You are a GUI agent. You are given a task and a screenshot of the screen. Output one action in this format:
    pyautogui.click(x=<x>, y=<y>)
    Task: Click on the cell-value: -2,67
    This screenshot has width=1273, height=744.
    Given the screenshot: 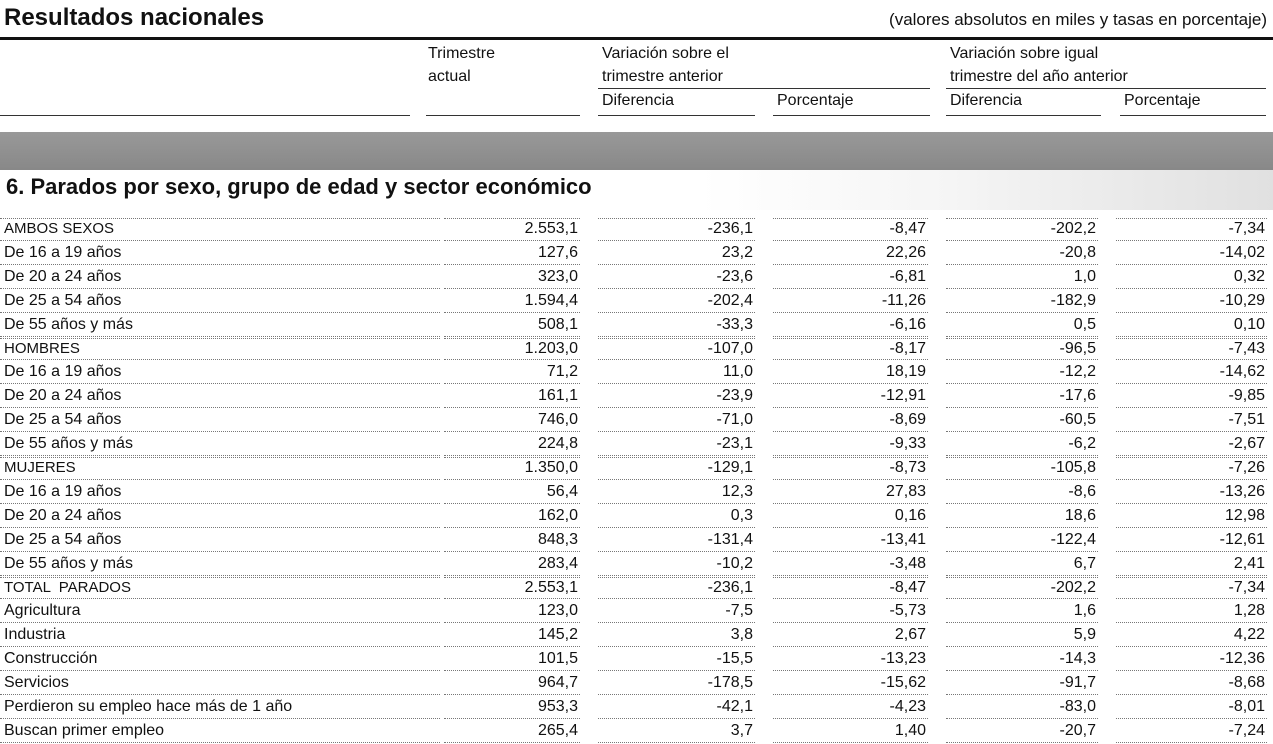 What is the action you would take?
    pyautogui.click(x=1246, y=444)
    